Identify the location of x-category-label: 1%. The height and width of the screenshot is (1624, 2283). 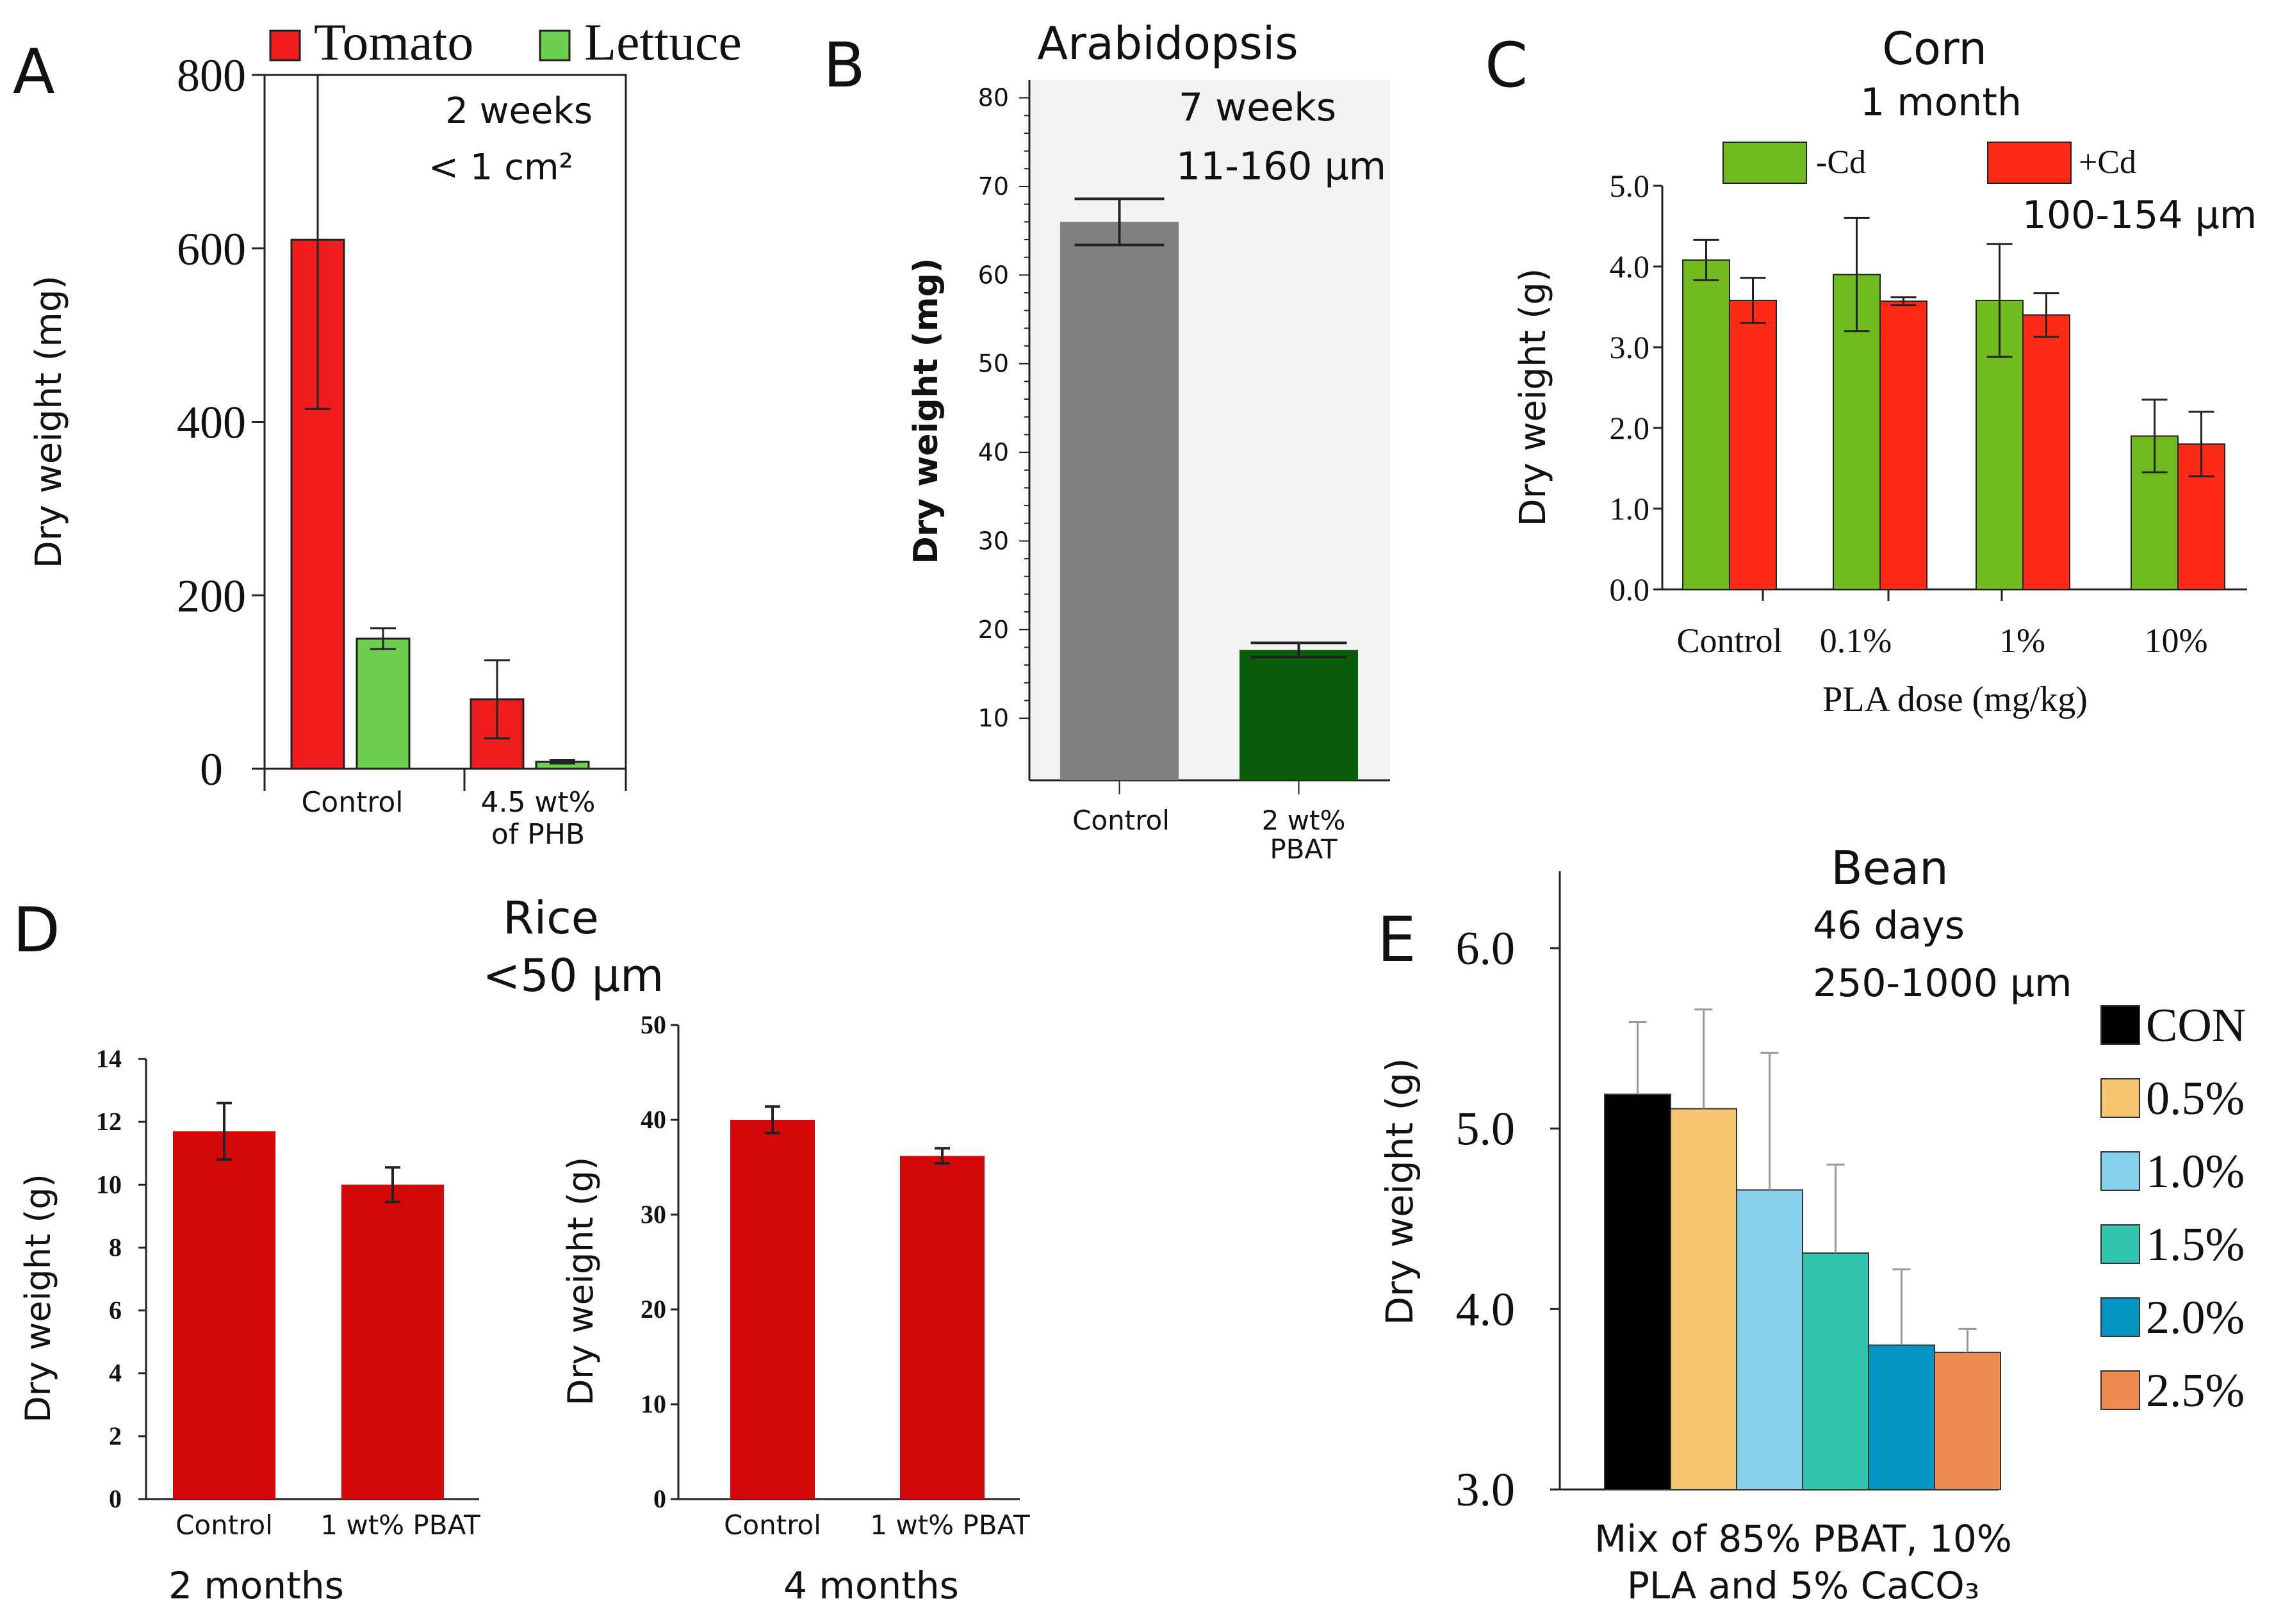
(2022, 640).